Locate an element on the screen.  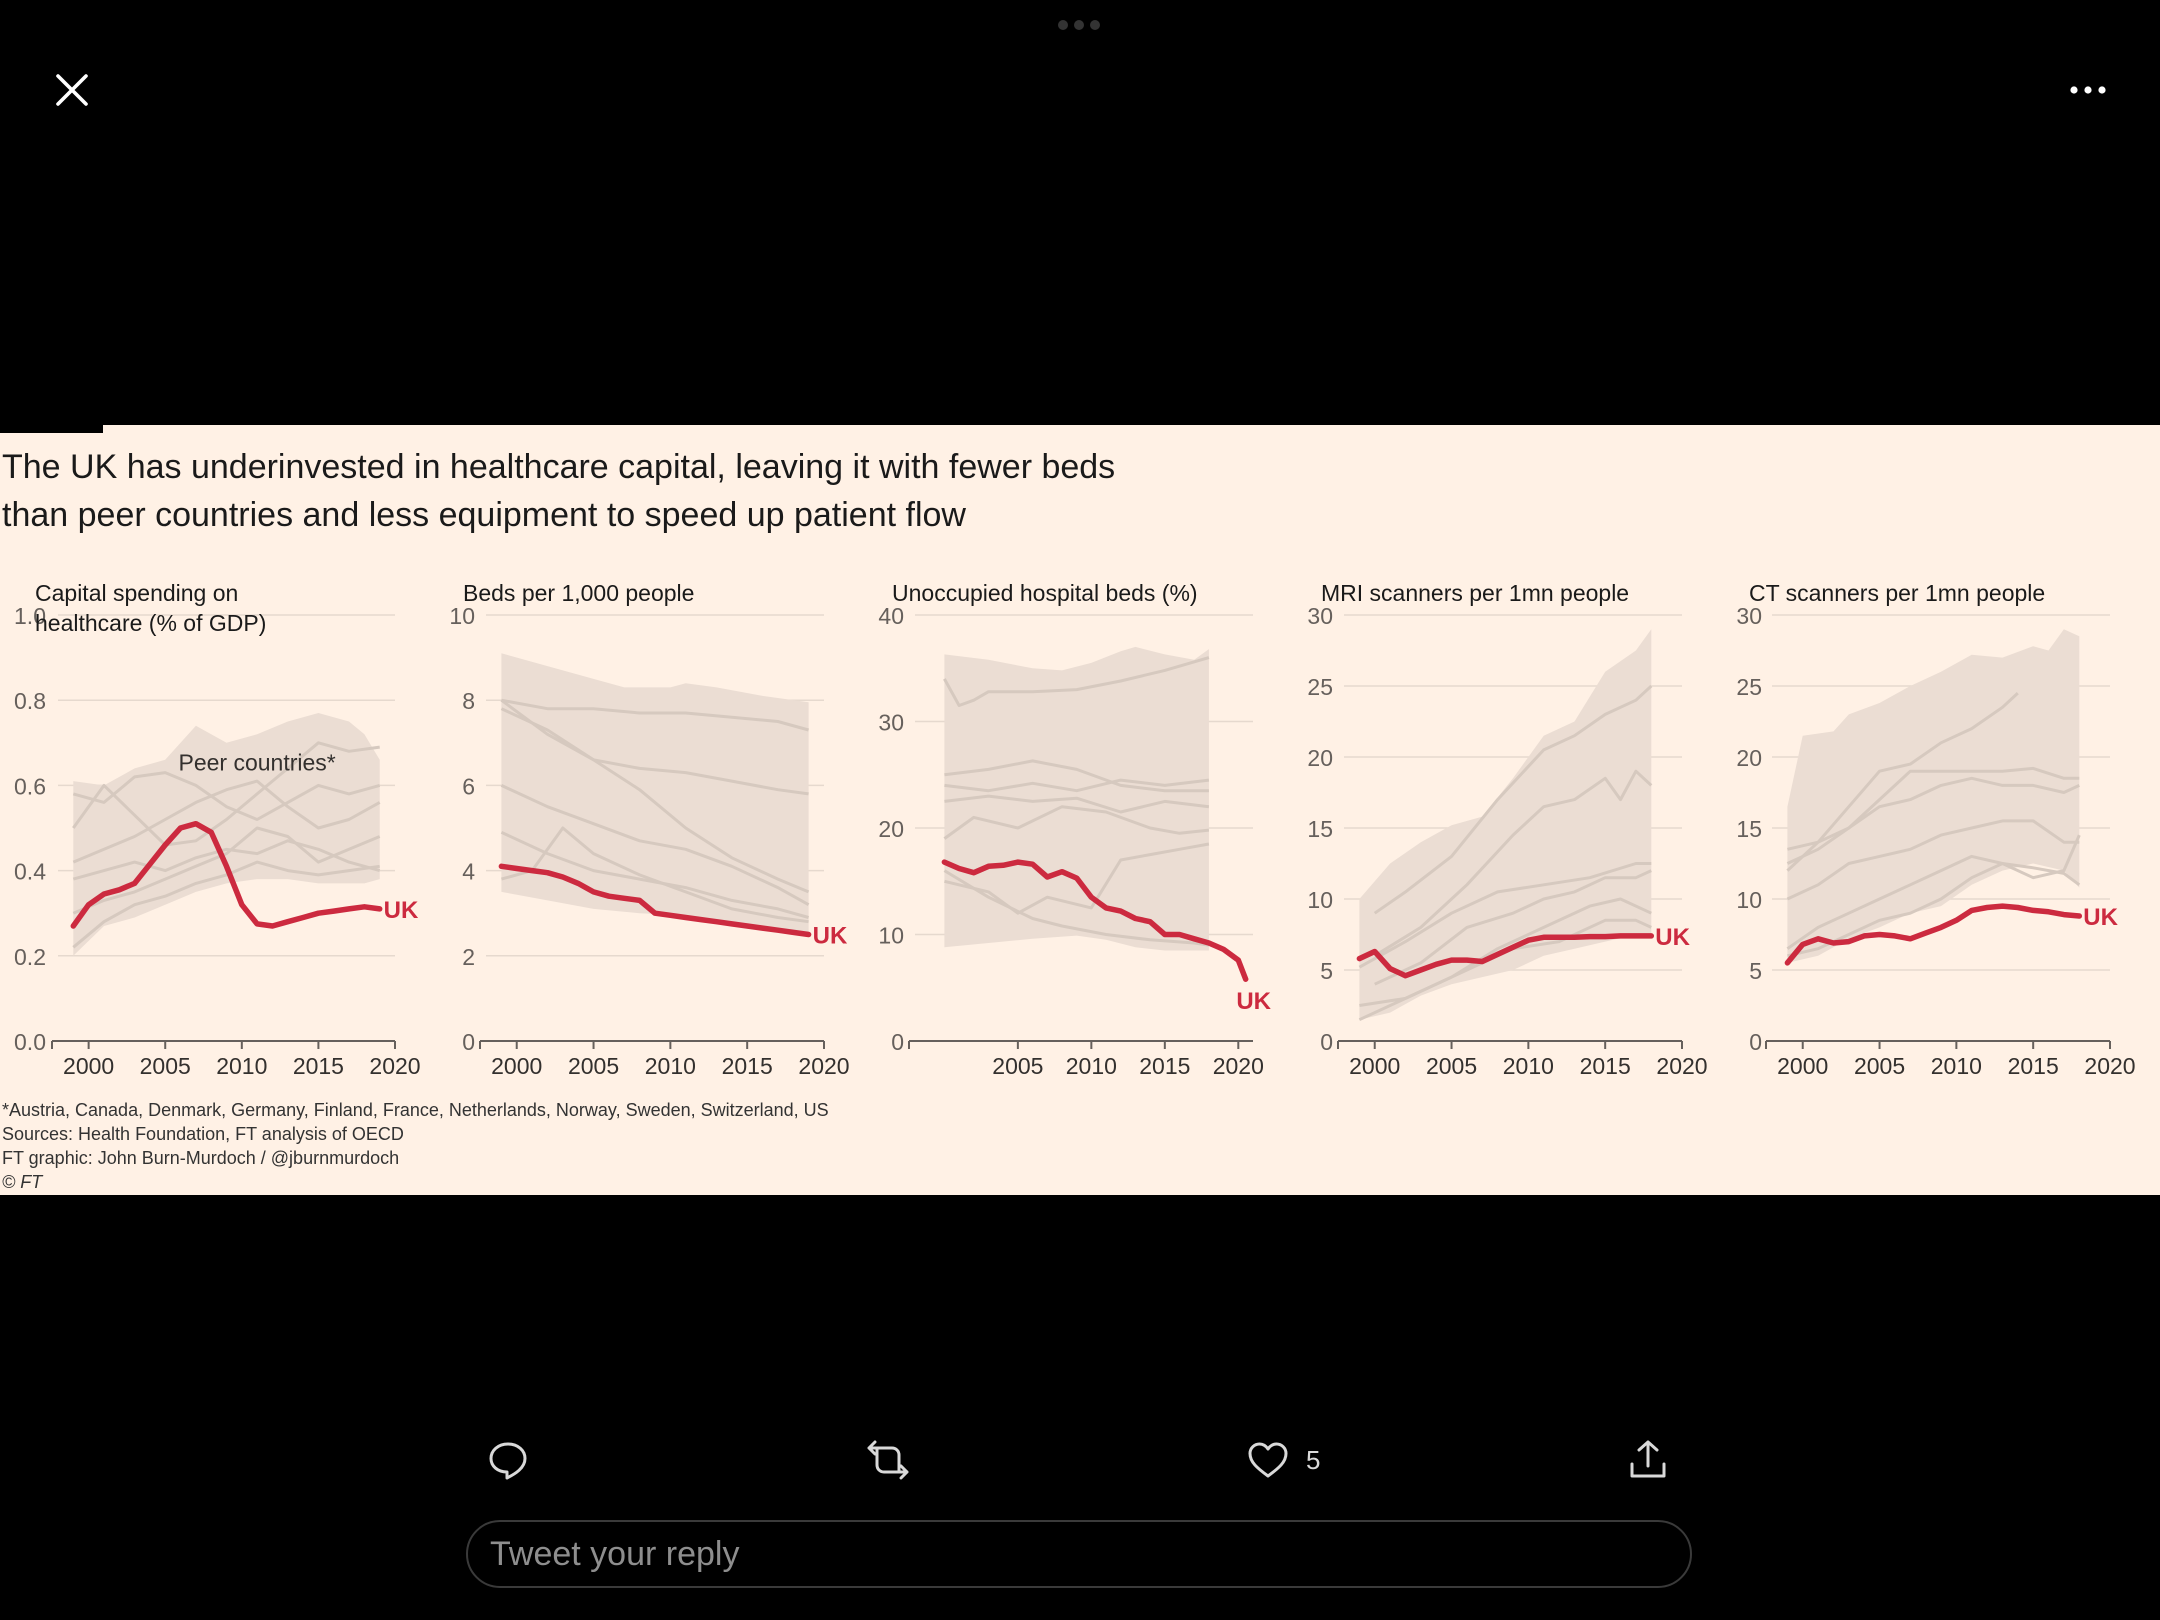
chart-1-y-tick-label: 0.2 is located at coordinates (30, 957).